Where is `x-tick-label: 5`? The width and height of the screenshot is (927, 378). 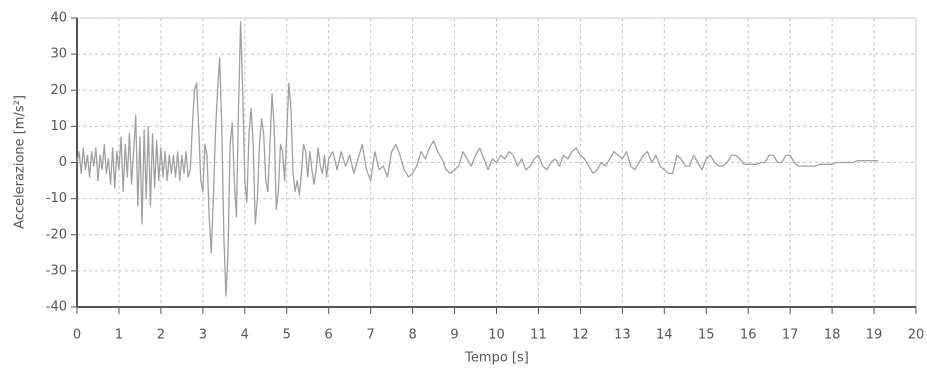
x-tick-label: 5 is located at coordinates (287, 335).